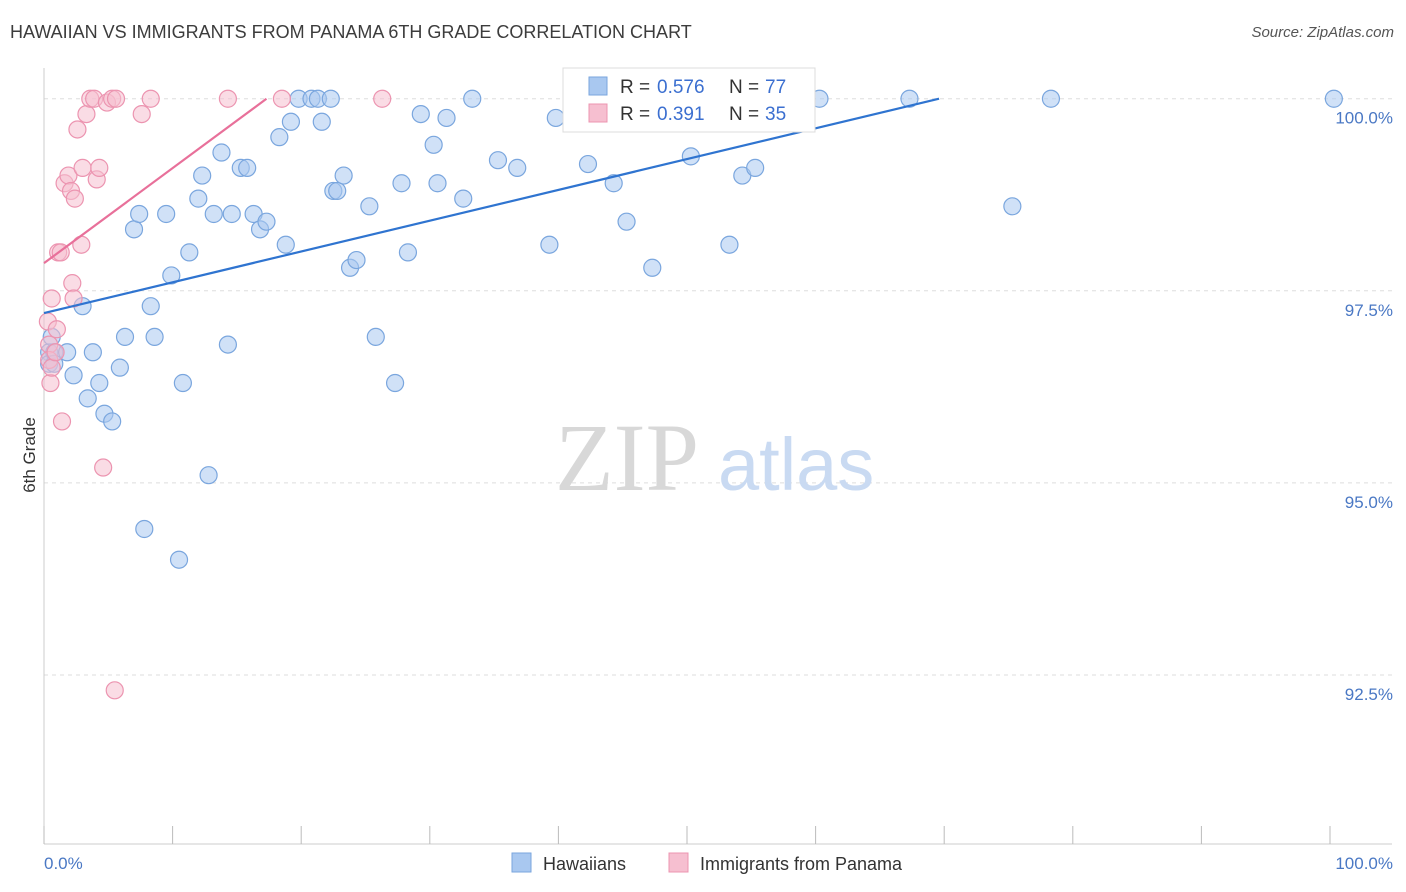  What do you see at coordinates (689, 100) in the screenshot?
I see `stats-legend: R = 0.576 N = 77 R = 0.391 N = 35` at bounding box center [689, 100].